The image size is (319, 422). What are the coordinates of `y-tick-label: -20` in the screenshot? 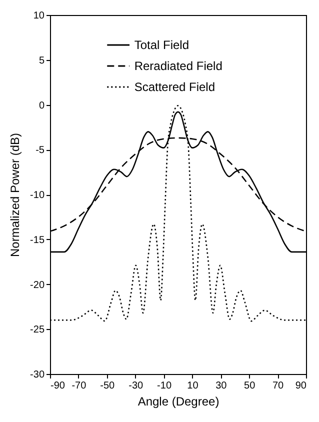 It's located at (37, 285).